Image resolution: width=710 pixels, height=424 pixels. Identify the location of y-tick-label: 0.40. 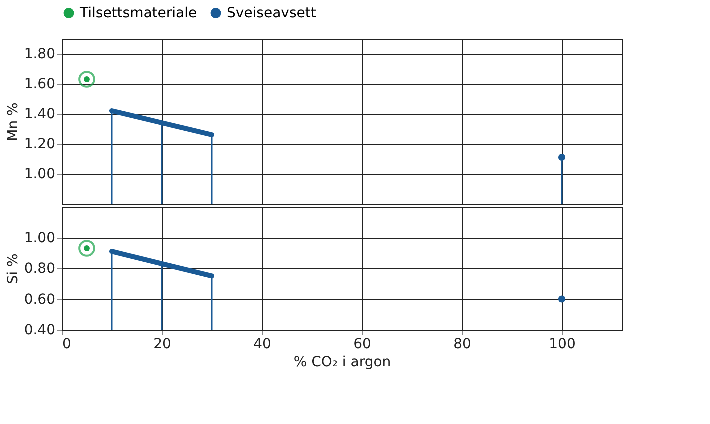
(40, 330).